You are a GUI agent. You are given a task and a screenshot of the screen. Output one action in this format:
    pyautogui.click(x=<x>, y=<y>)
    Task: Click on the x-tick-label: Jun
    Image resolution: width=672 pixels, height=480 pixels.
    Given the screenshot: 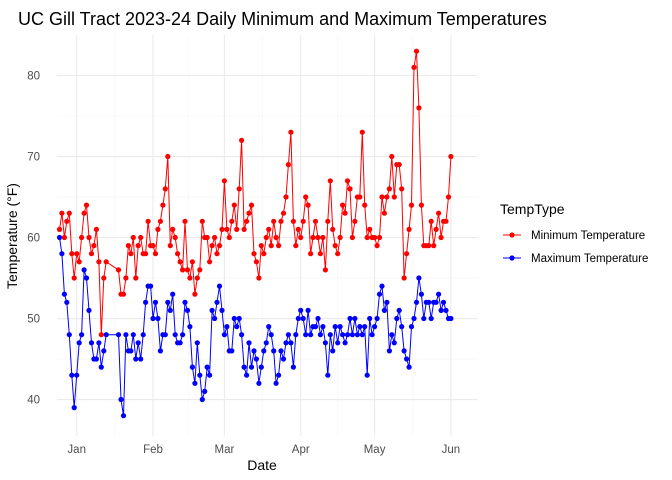 What is the action you would take?
    pyautogui.click(x=451, y=450)
    